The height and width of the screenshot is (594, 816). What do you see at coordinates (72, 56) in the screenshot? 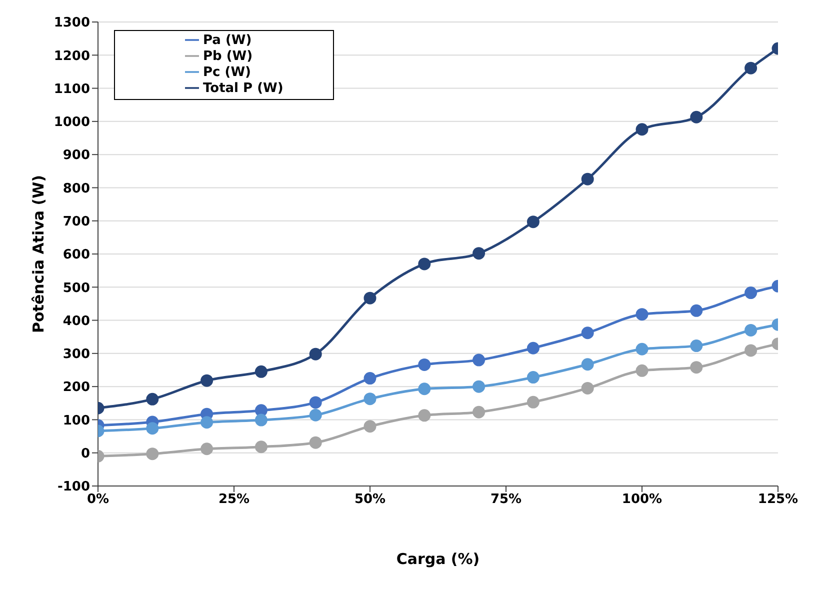
I see `y-tick-label: 1200` at bounding box center [72, 56].